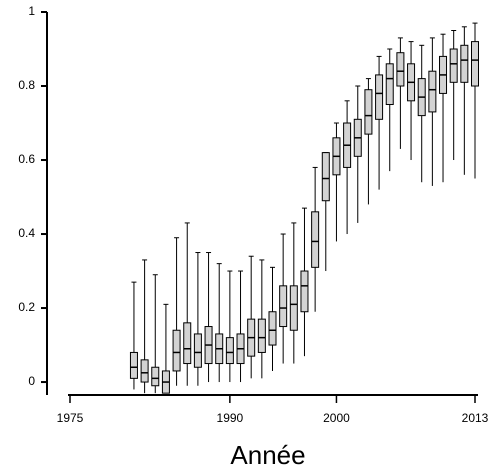  What do you see at coordinates (26, 233) in the screenshot?
I see `y-tick-label: 0.4` at bounding box center [26, 233].